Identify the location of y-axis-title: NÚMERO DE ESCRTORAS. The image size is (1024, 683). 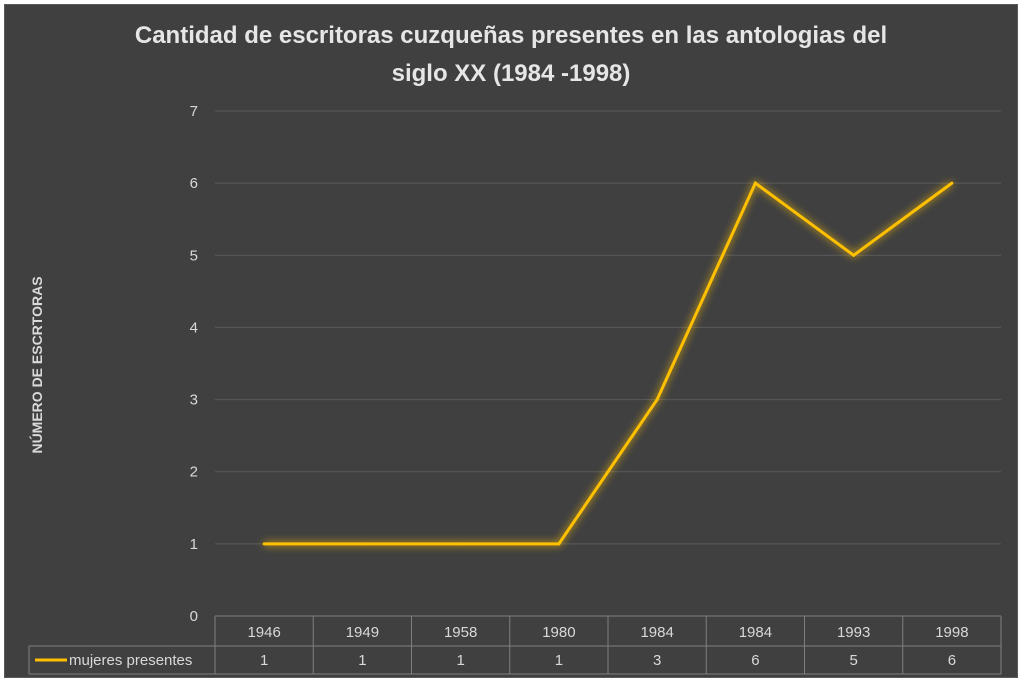
(36, 364).